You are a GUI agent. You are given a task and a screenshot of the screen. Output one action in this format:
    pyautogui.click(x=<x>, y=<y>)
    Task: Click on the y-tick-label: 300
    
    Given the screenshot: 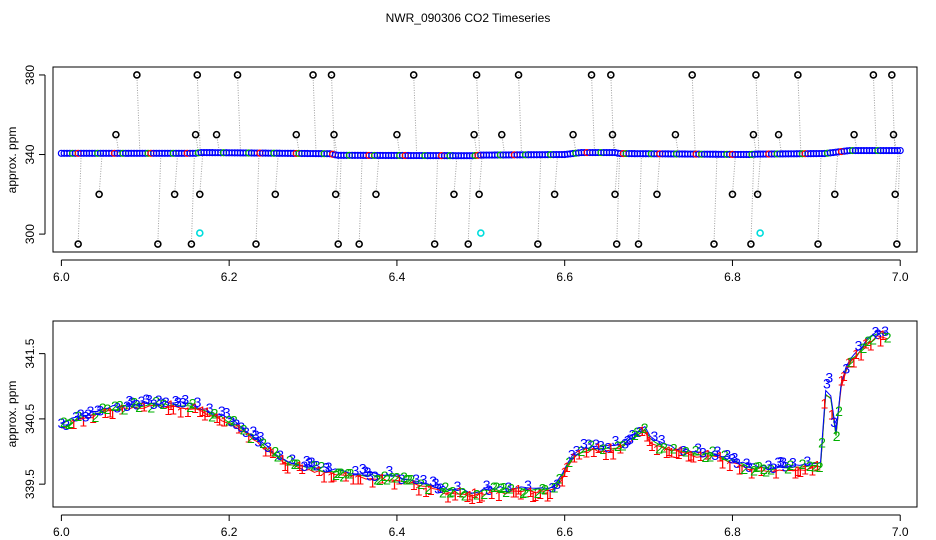 What is the action you would take?
    pyautogui.click(x=30, y=234)
    